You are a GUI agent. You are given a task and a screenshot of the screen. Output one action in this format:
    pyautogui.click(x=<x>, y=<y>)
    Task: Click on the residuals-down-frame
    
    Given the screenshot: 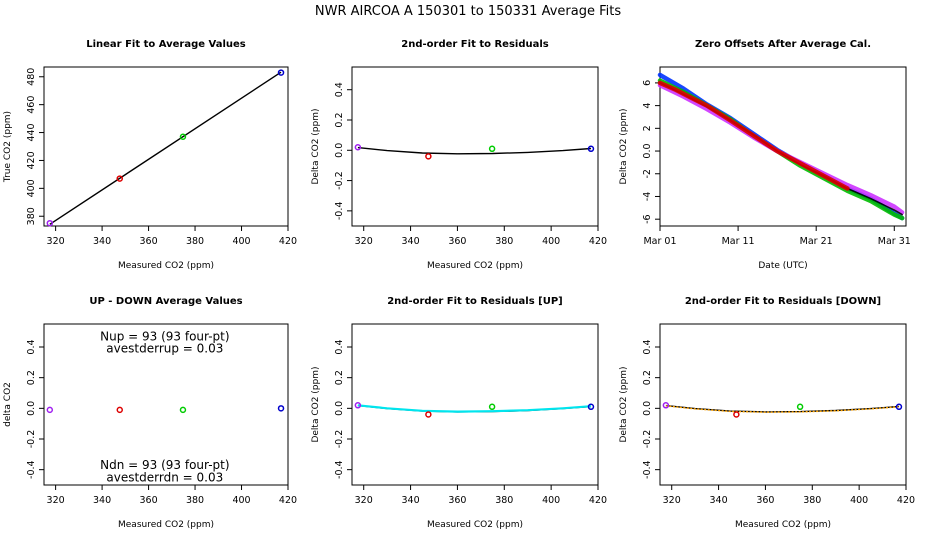 What is the action you would take?
    pyautogui.click(x=783, y=404)
    